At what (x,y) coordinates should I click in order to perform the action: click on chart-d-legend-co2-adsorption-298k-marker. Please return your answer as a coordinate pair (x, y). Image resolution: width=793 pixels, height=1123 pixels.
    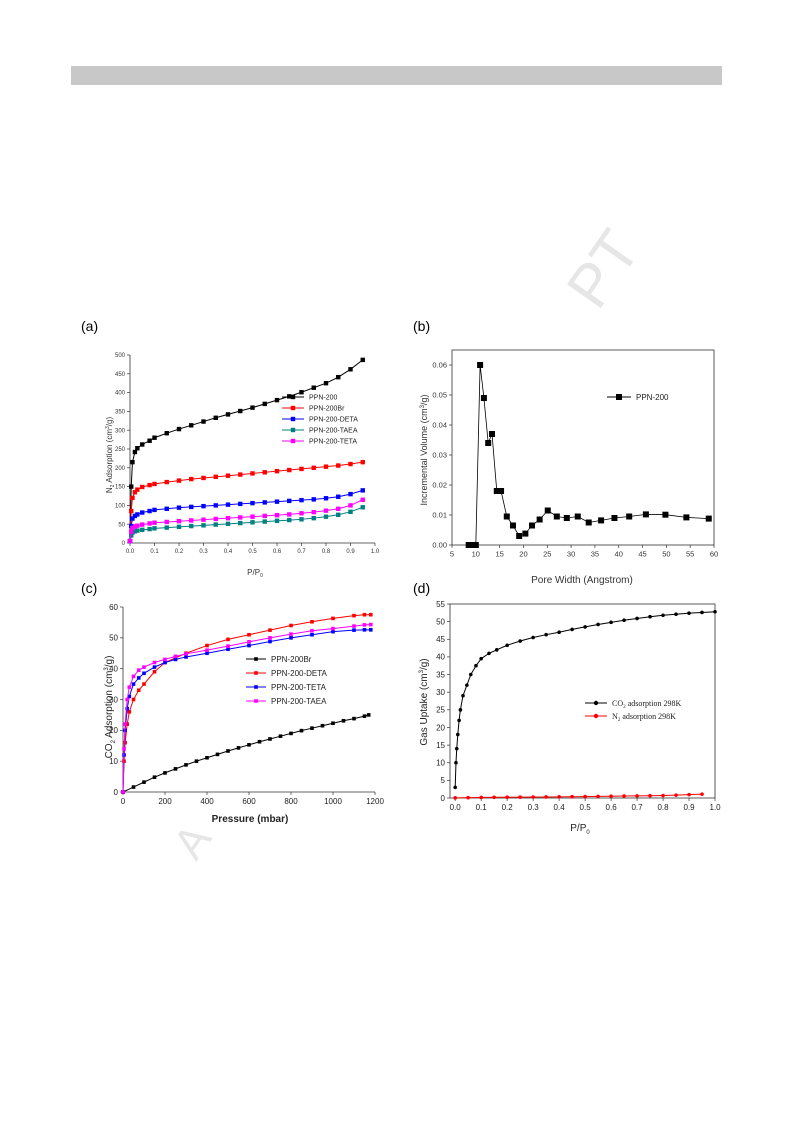
    Looking at the image, I should click on (596, 703).